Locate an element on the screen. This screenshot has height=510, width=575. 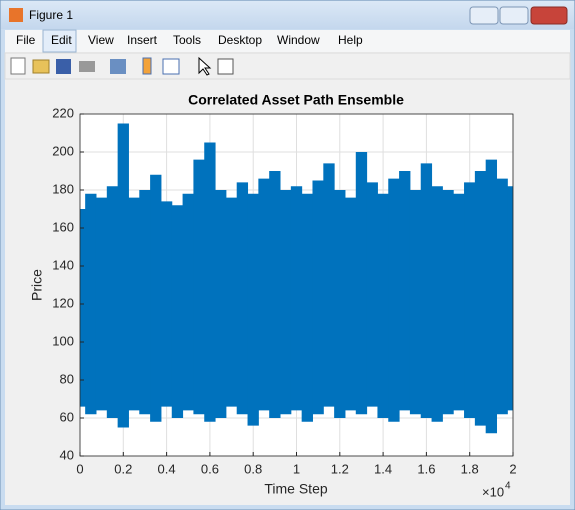
menu-item: File is located at coordinates (26, 40).